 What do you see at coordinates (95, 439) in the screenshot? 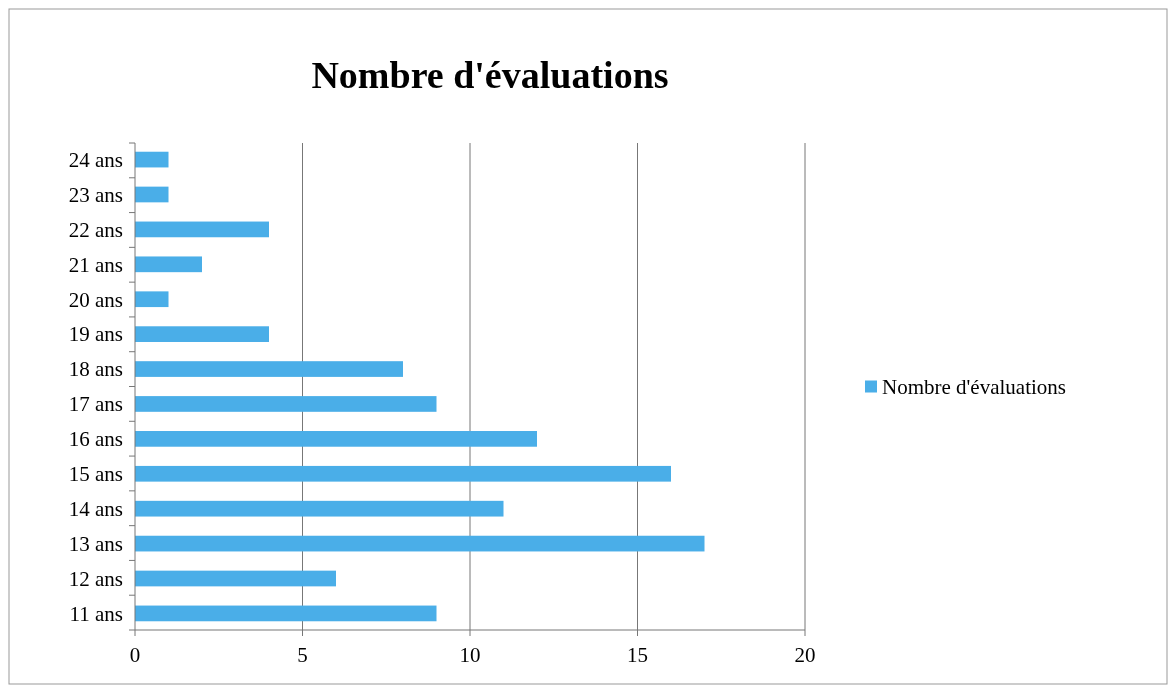
I see `y-tick-label: 16 ans` at bounding box center [95, 439].